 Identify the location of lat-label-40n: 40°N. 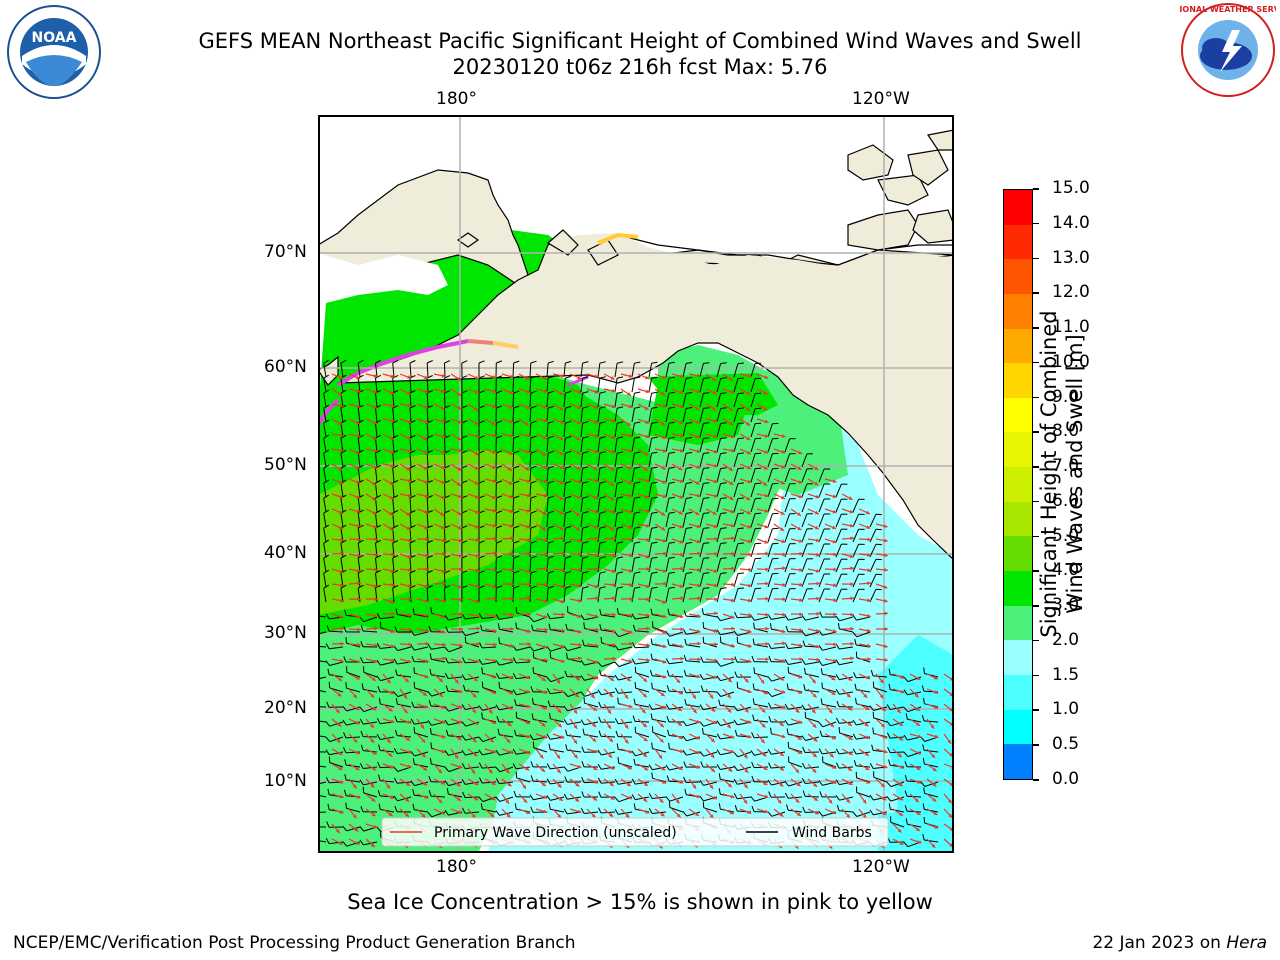
(285, 553).